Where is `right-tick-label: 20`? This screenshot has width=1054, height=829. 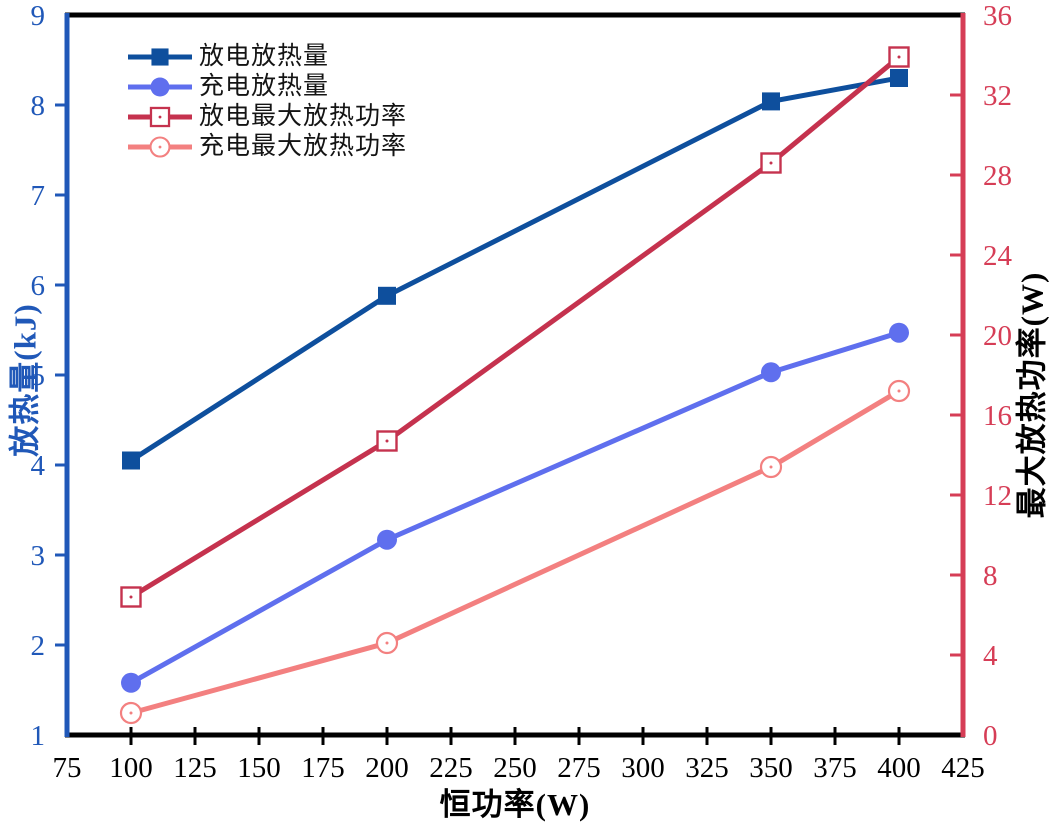 right-tick-label: 20 is located at coordinates (997, 336).